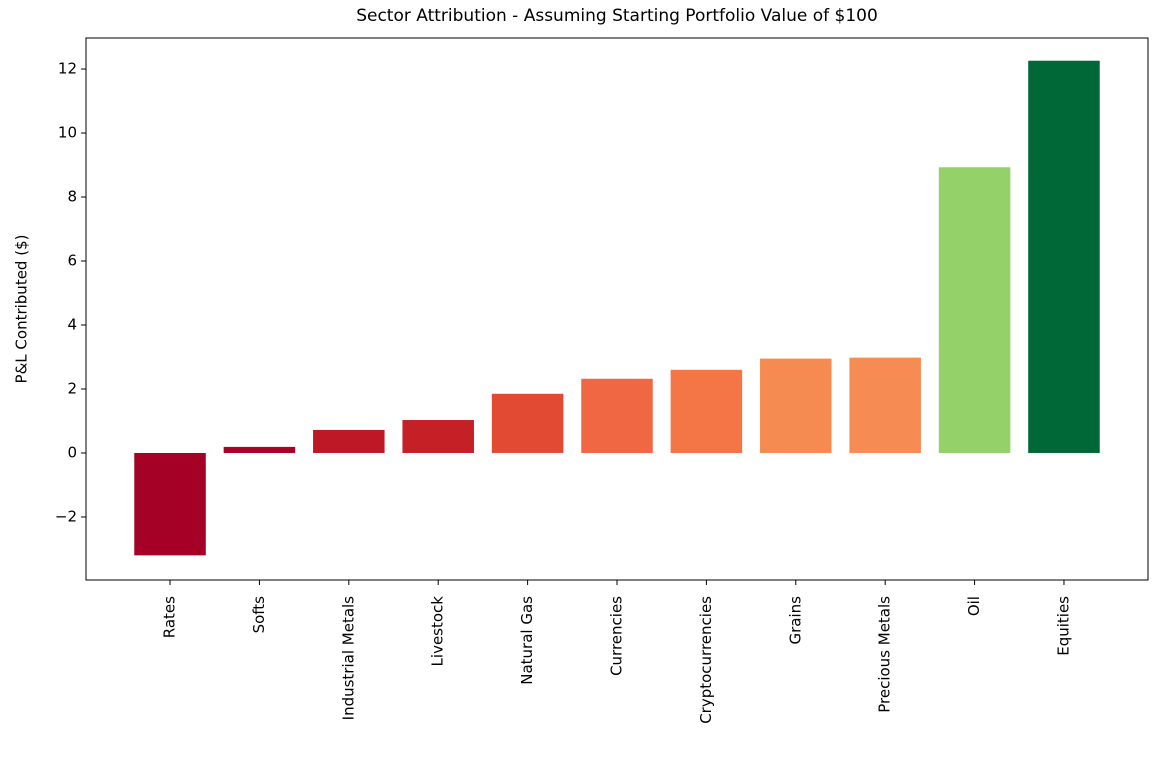 This screenshot has height=764, width=1165. Describe the element at coordinates (348, 658) in the screenshot. I see `x-tick-label: Industrial Metals` at that location.